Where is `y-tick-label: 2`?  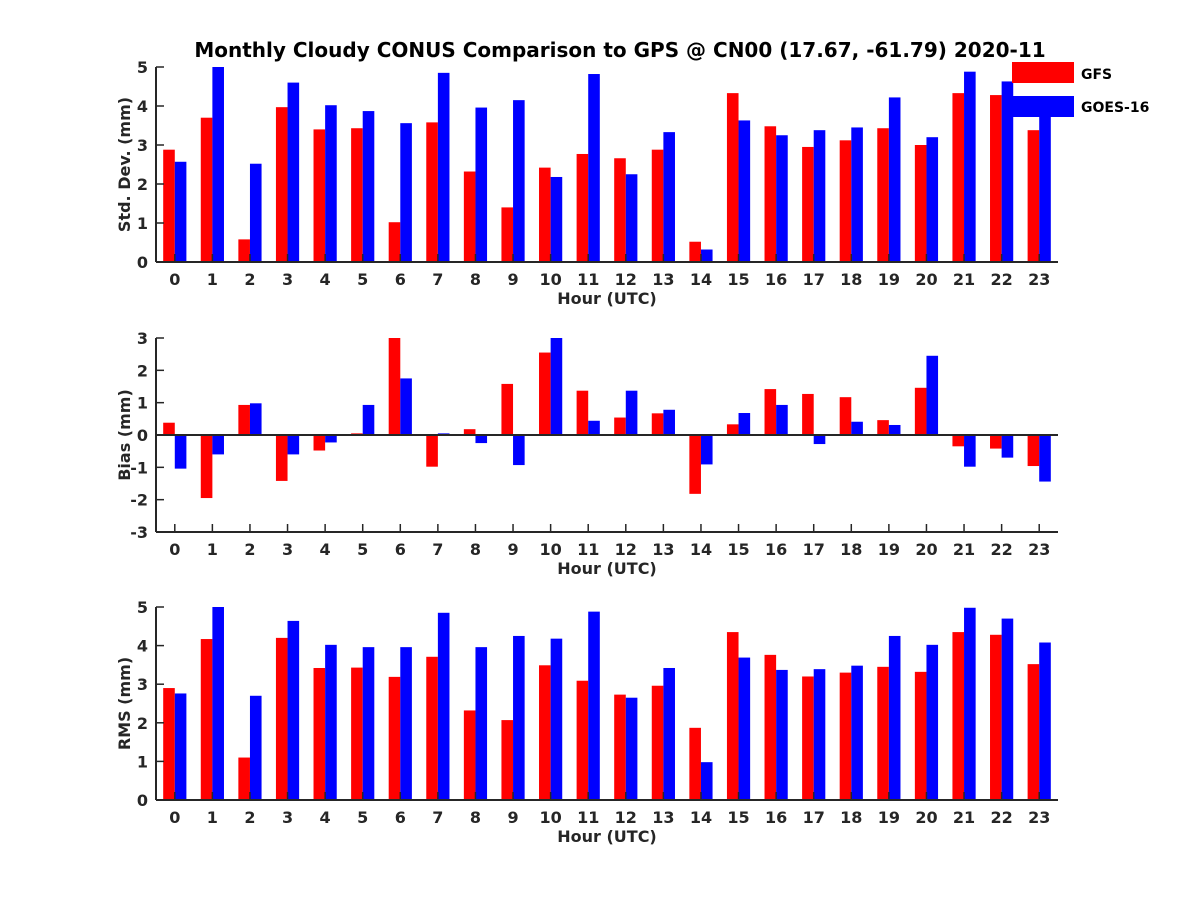
y-tick-label: 2 is located at coordinates (142, 370).